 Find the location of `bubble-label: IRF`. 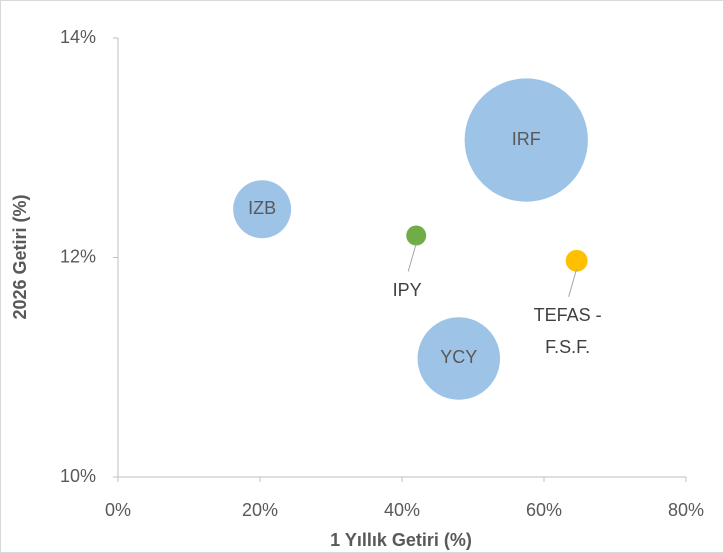

bubble-label: IRF is located at coordinates (526, 139).